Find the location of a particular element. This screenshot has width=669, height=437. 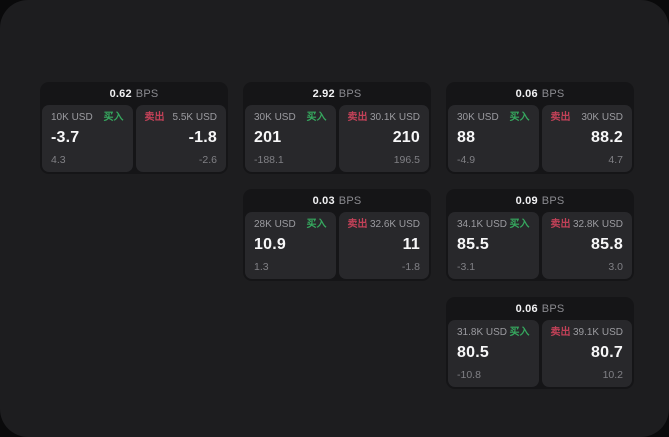

bps-value: 0.62 is located at coordinates (120, 93).